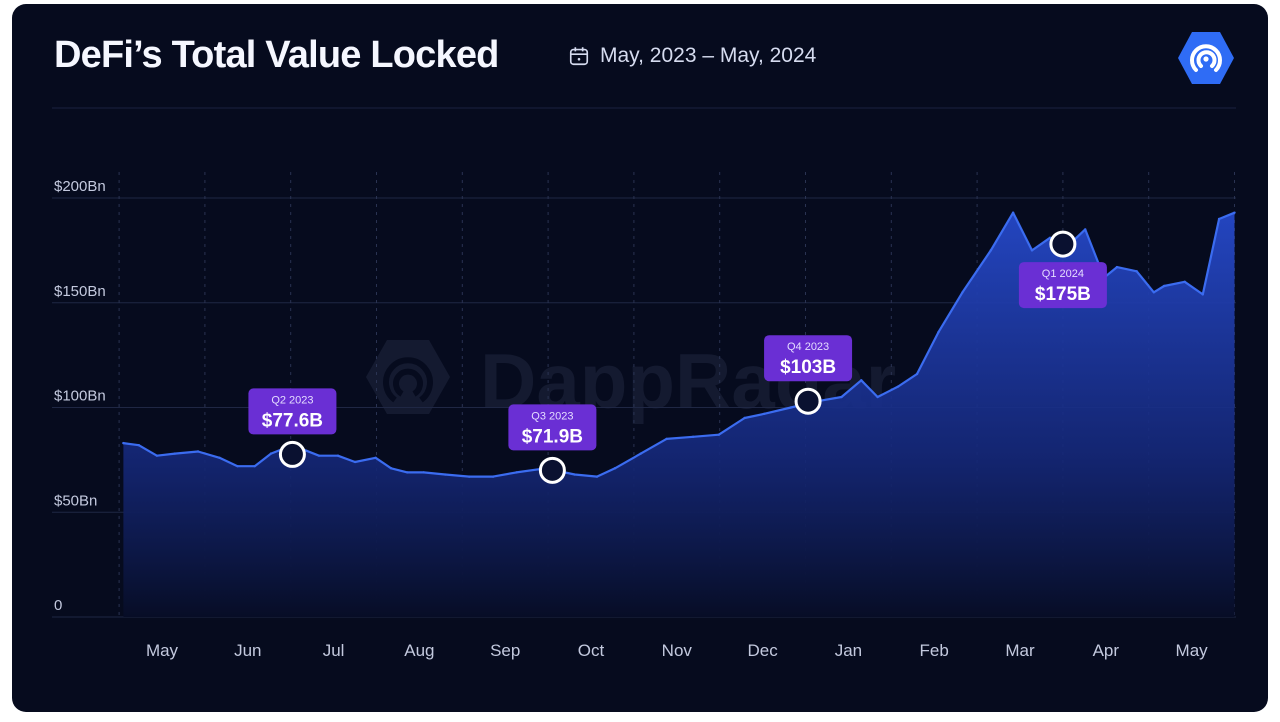 Image resolution: width=1280 pixels, height=722 pixels. I want to click on quarter-callout: Q1 2024 $175B, so click(1062, 269).